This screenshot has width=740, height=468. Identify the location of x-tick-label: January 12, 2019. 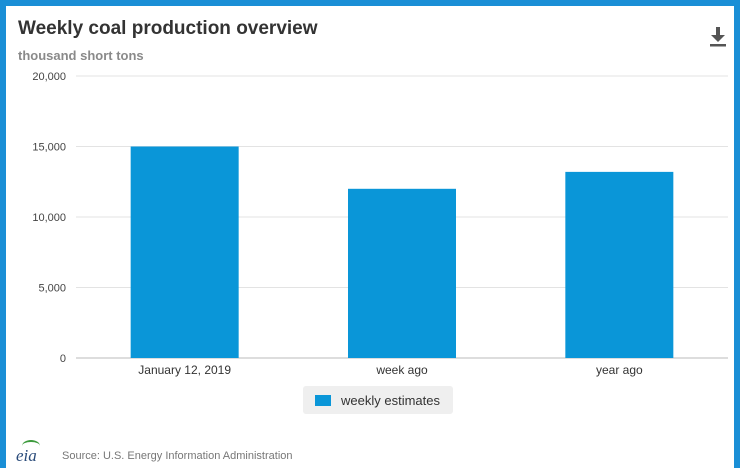
(184, 370).